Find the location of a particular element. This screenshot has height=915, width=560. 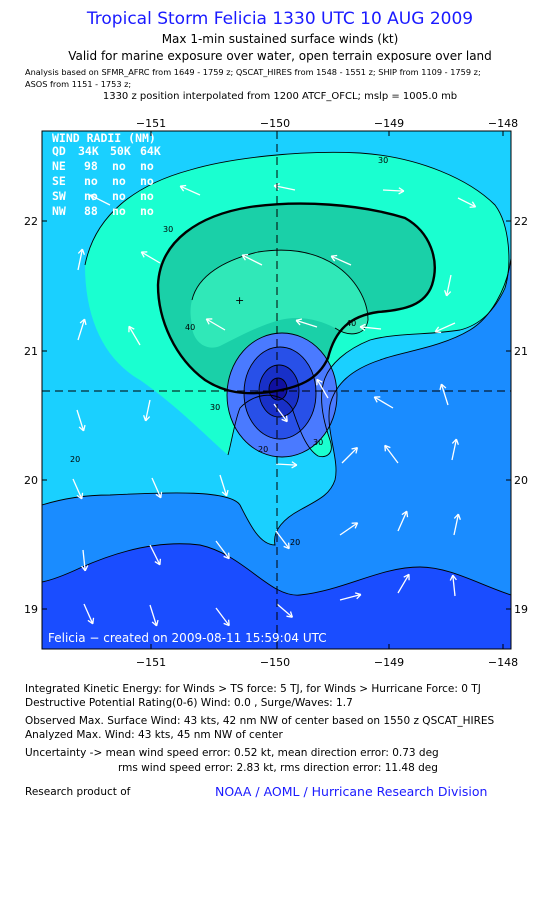

map-subtitle: Max 1-min sustained surface winds (kt) is located at coordinates (280, 39).